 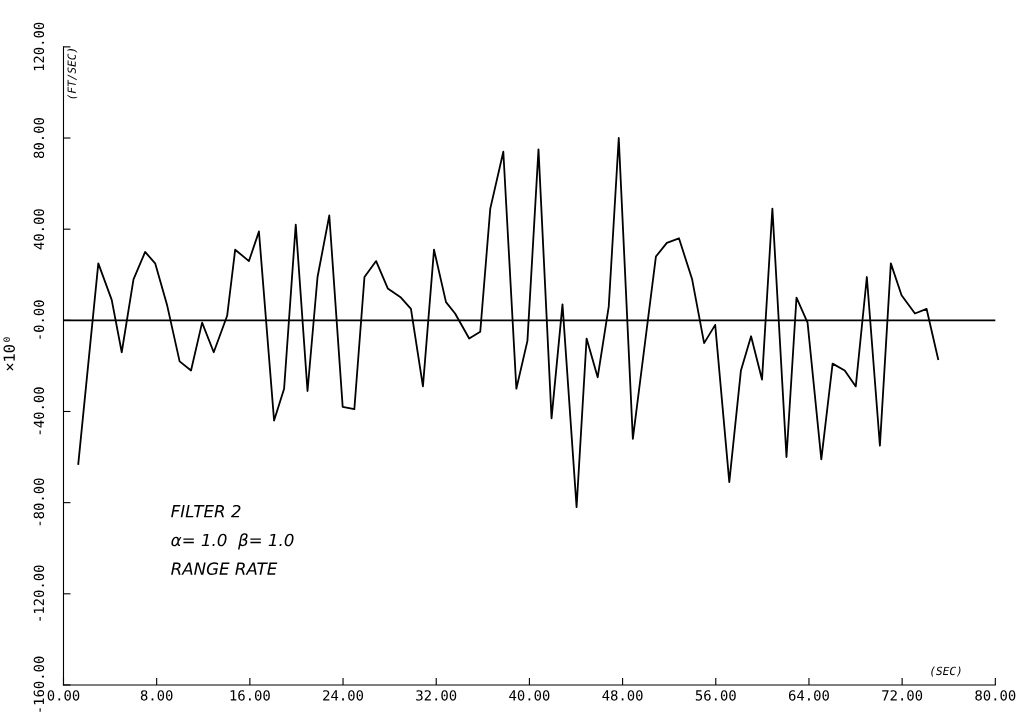 I want to click on x-tick-label: 8.00, so click(x=156, y=695).